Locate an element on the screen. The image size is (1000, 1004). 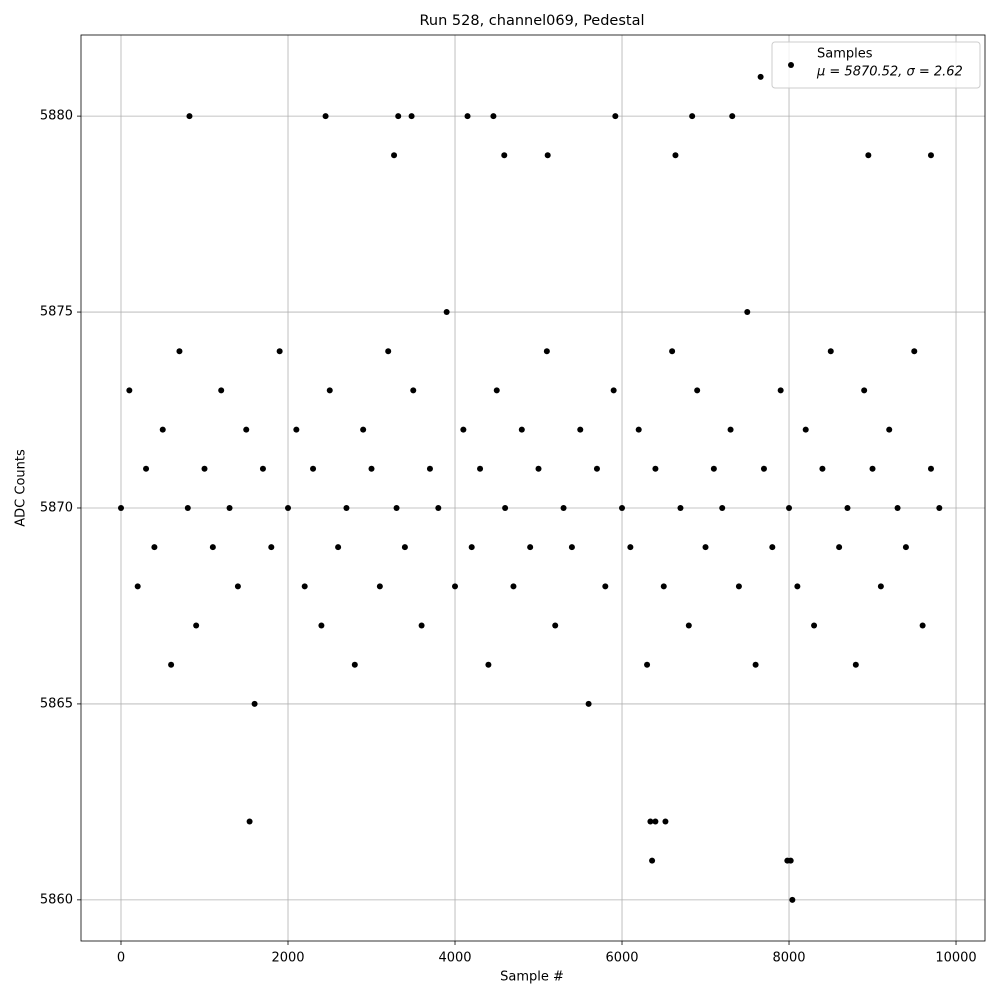
x-tick-label: 6000 is located at coordinates (621, 958).